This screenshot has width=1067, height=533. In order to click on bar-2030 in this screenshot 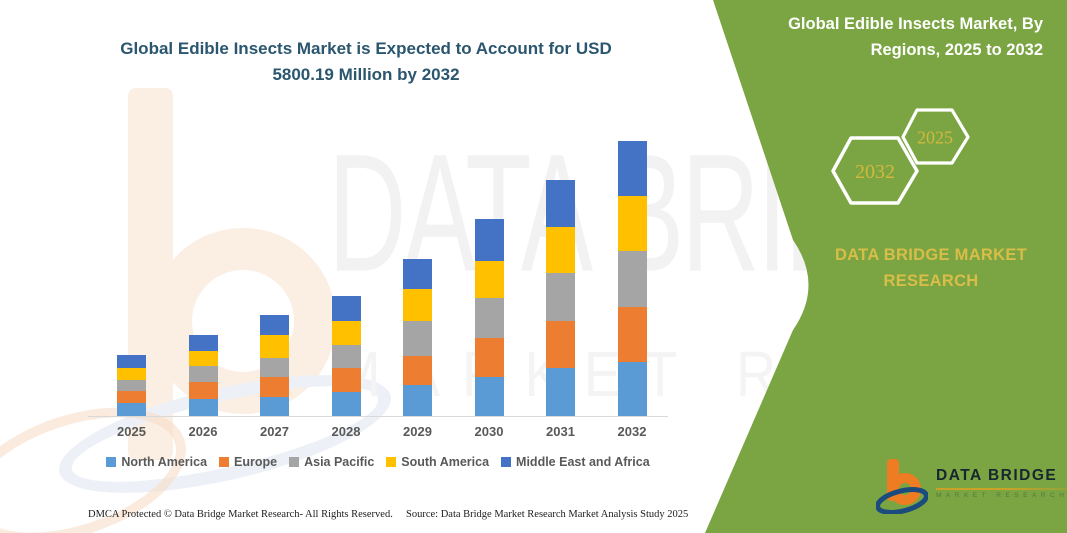, I will do `click(489, 317)`.